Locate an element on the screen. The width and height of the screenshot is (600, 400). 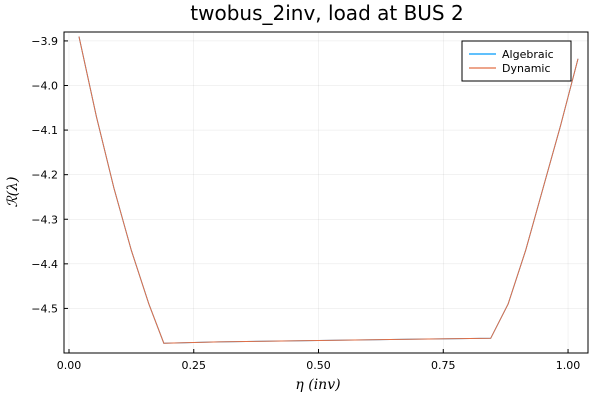
legend-label: Dynamic is located at coordinates (526, 68).